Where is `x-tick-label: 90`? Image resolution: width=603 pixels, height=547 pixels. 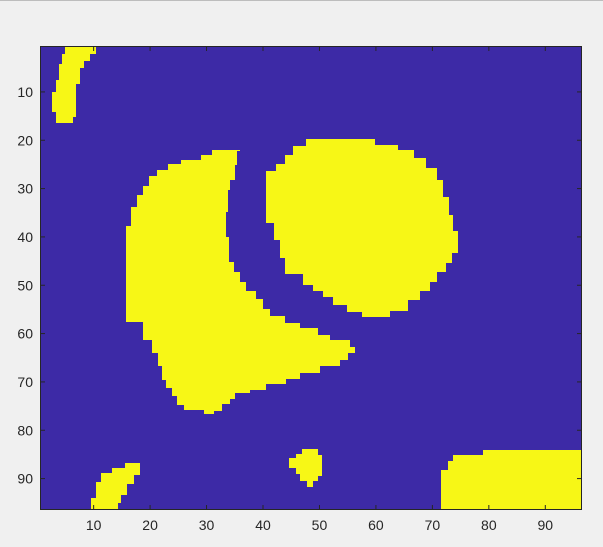 x-tick-label: 90 is located at coordinates (546, 525).